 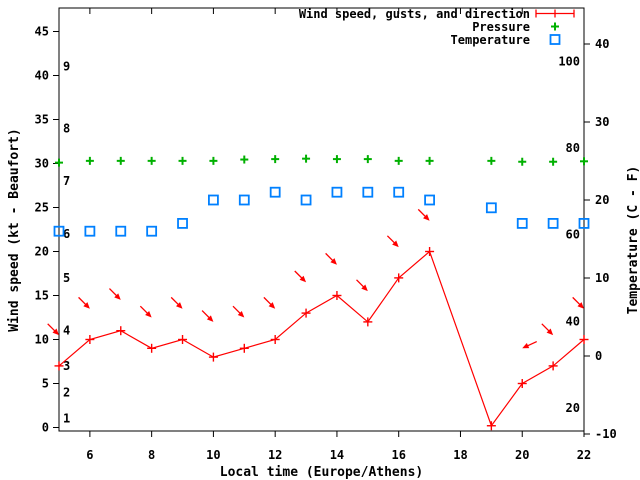 What do you see at coordinates (14, 230) in the screenshot?
I see `y-axis-left-title: Wind speed (kt - Beaufort)` at bounding box center [14, 230].